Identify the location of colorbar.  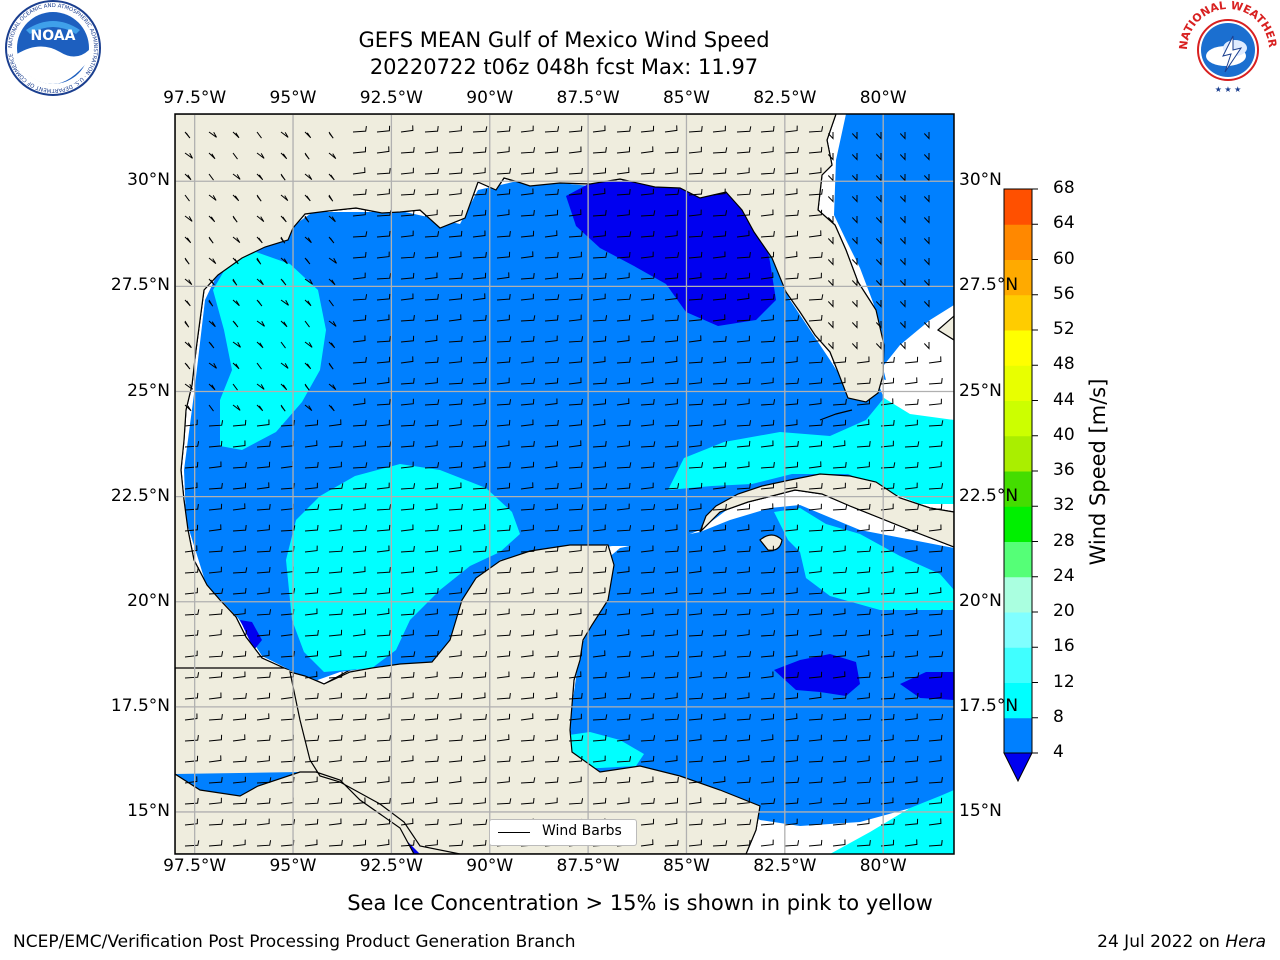
(1020, 485).